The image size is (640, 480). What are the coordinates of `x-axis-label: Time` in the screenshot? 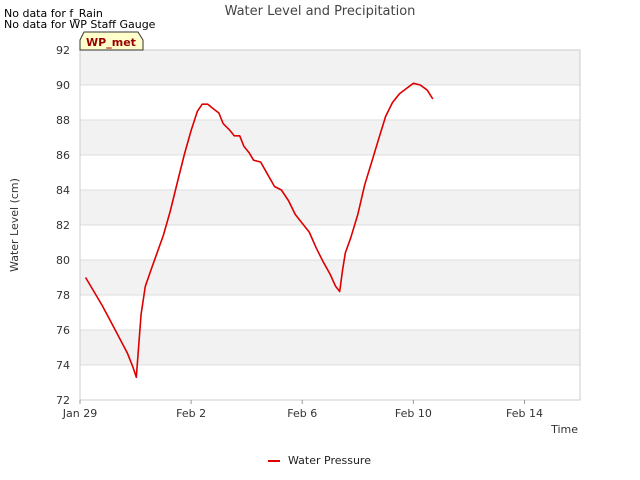 It's located at (564, 429).